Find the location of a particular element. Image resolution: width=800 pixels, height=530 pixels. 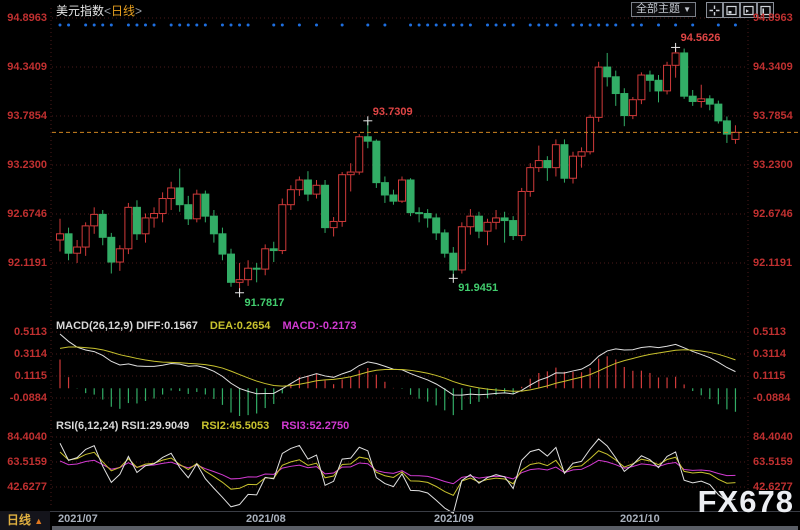

date-axis-label: 2021/10 is located at coordinates (640, 519).